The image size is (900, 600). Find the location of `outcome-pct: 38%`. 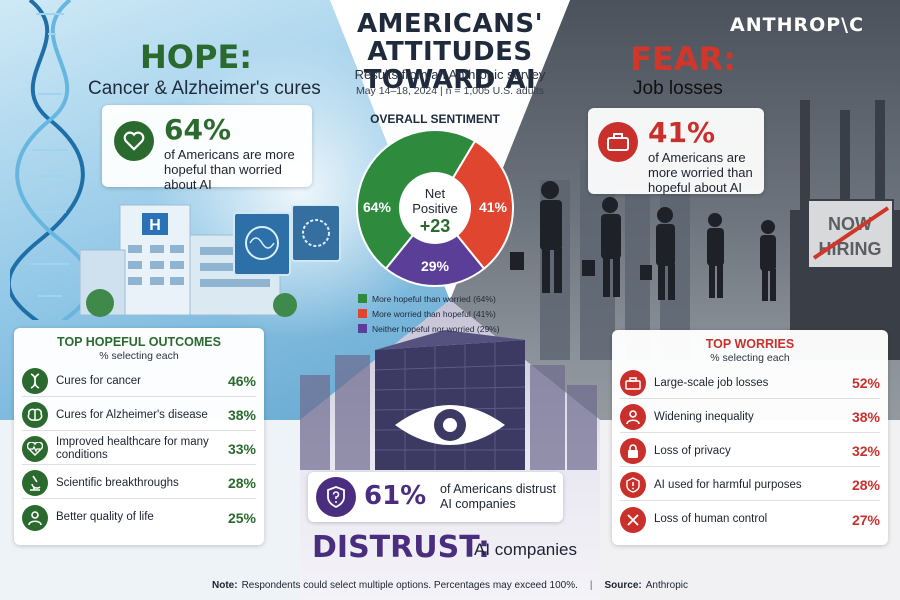

outcome-pct: 38% is located at coordinates (241, 415).